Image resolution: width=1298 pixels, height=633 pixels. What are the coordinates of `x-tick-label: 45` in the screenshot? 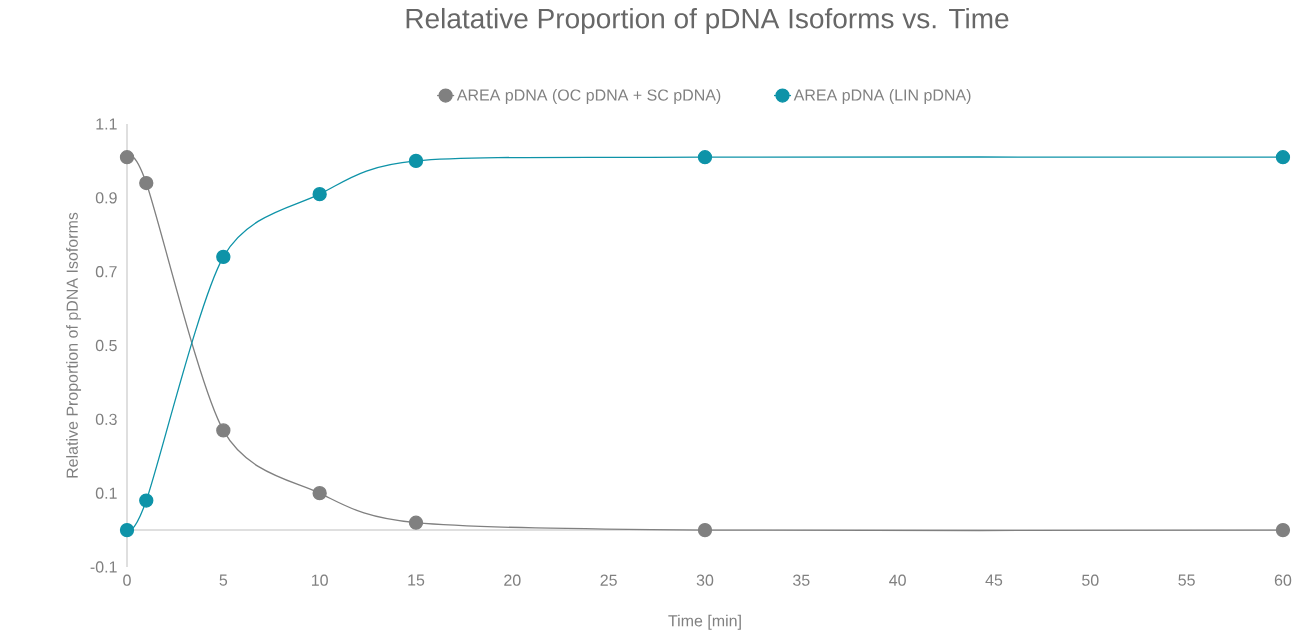 It's located at (994, 580).